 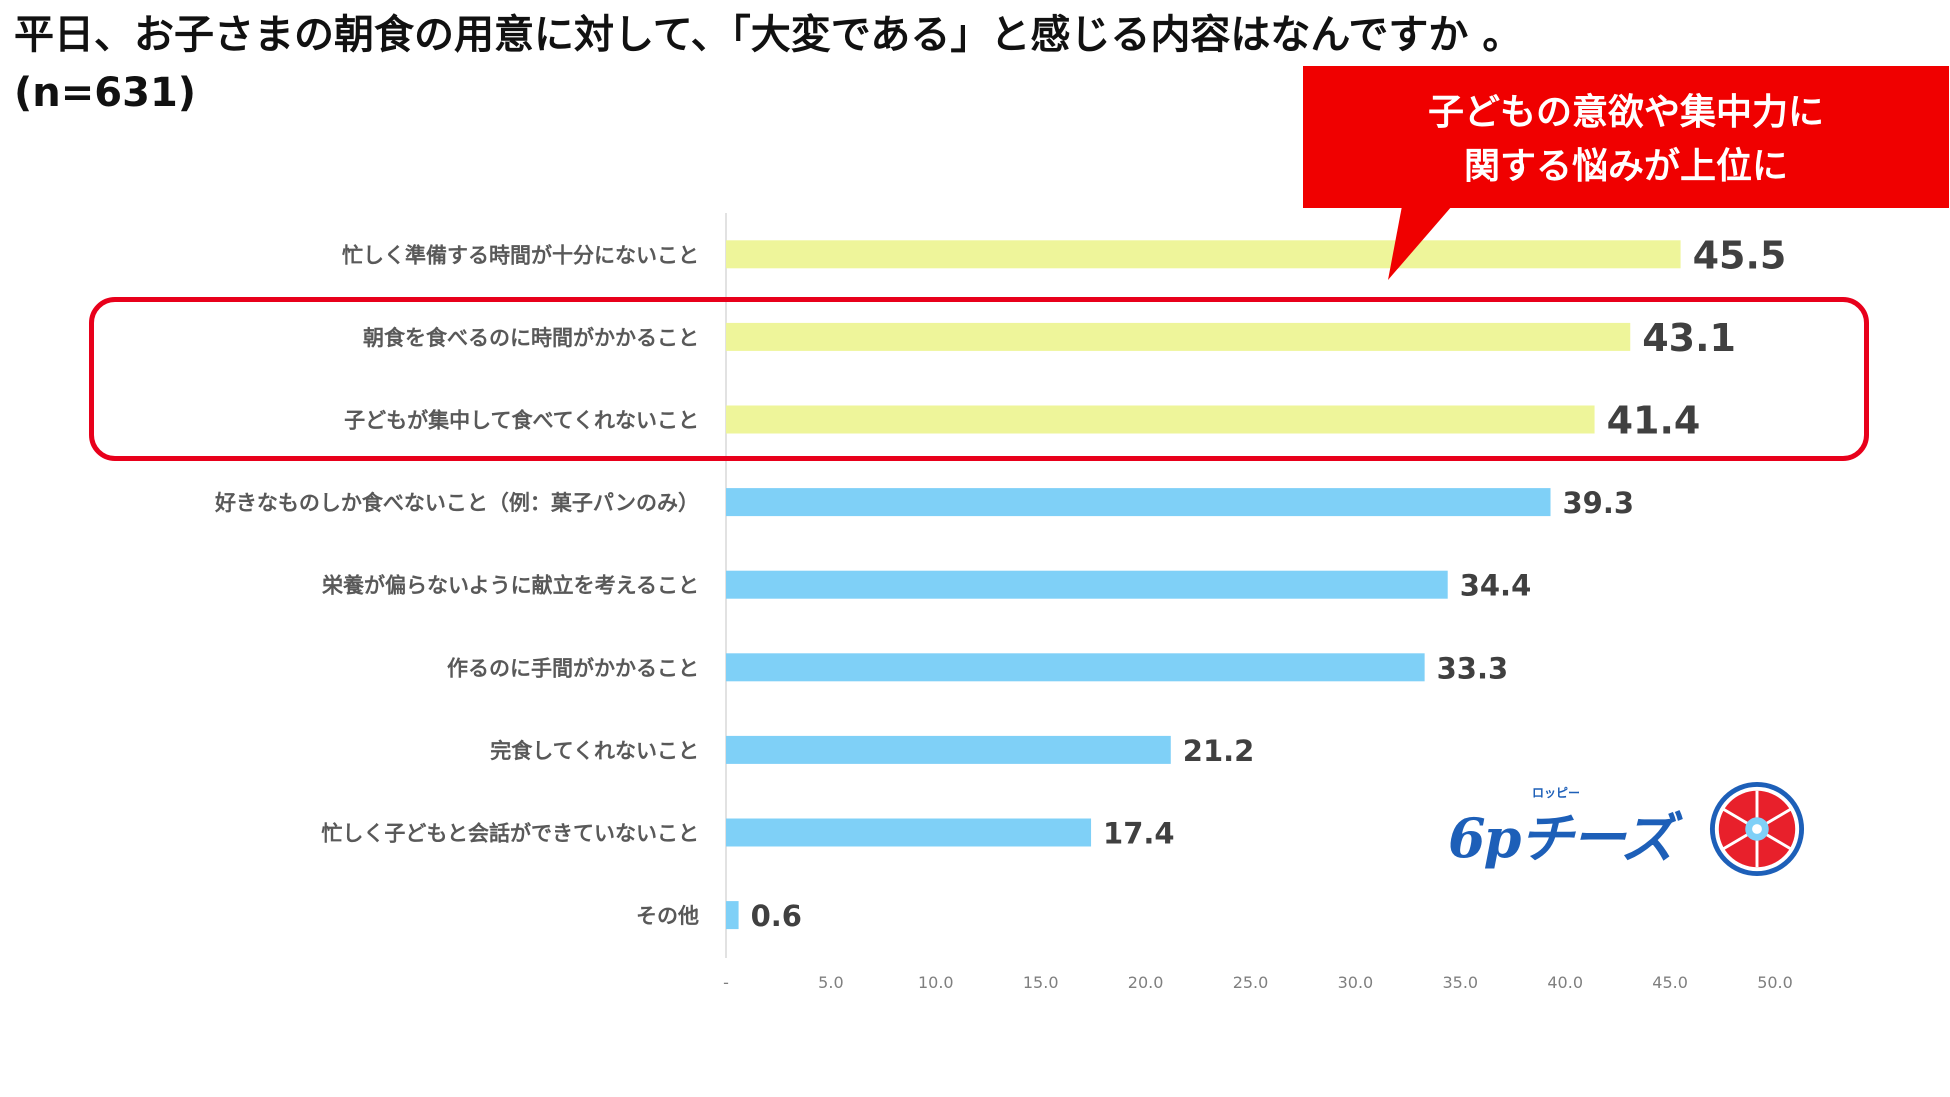 What do you see at coordinates (1599, 503) in the screenshot?
I see `data-label: 39.3` at bounding box center [1599, 503].